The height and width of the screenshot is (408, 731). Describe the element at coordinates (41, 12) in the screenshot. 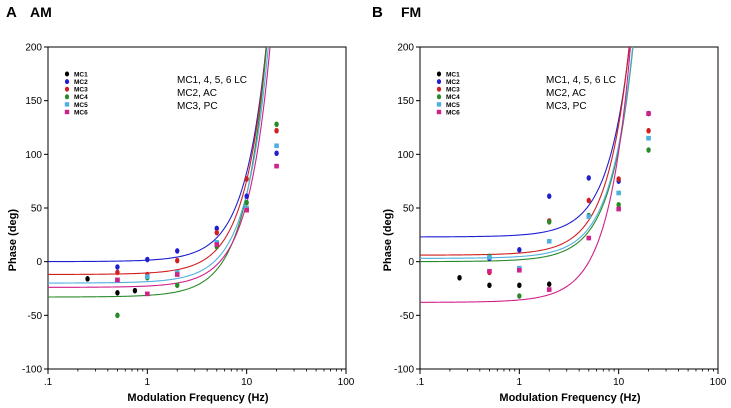

I see `chart-title: AM` at that location.